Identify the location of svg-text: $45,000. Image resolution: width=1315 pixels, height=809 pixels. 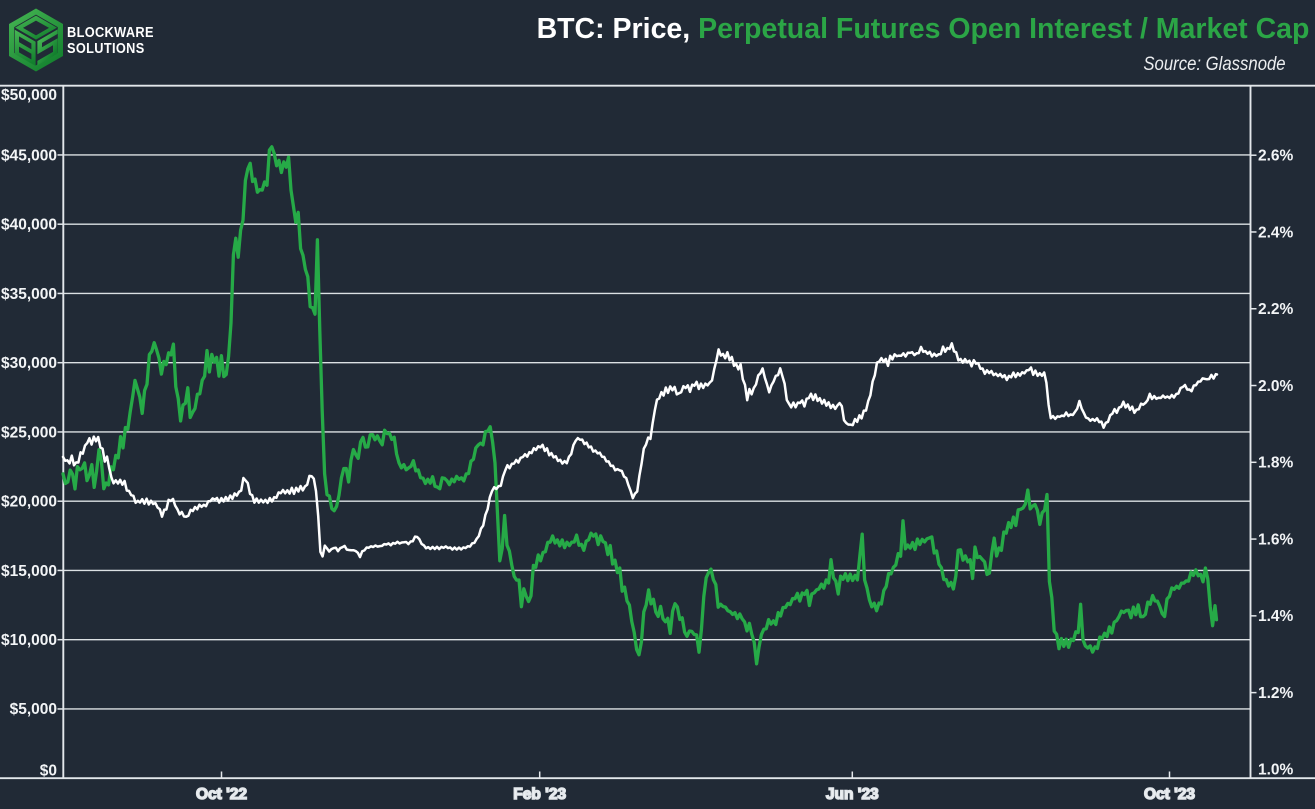
(29, 155).